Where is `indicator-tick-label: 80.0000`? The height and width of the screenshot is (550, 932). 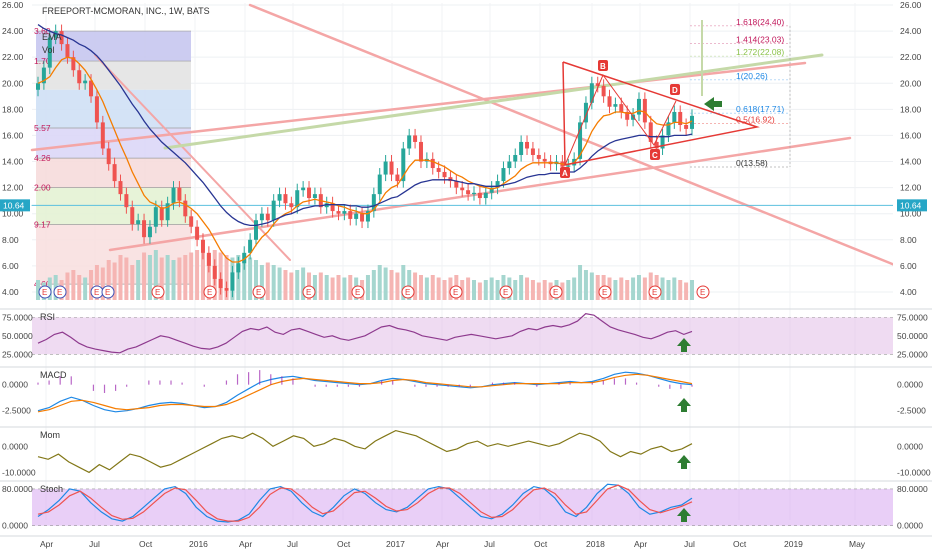 indicator-tick-label: 80.0000 is located at coordinates (912, 489).